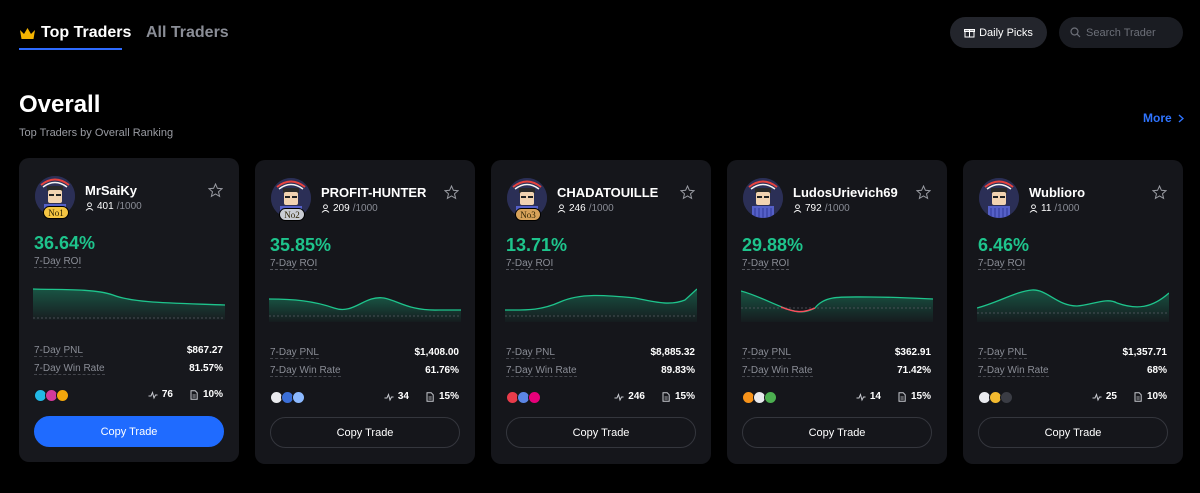  What do you see at coordinates (798, 309) in the screenshot?
I see `sparkline-negative-segment` at bounding box center [798, 309].